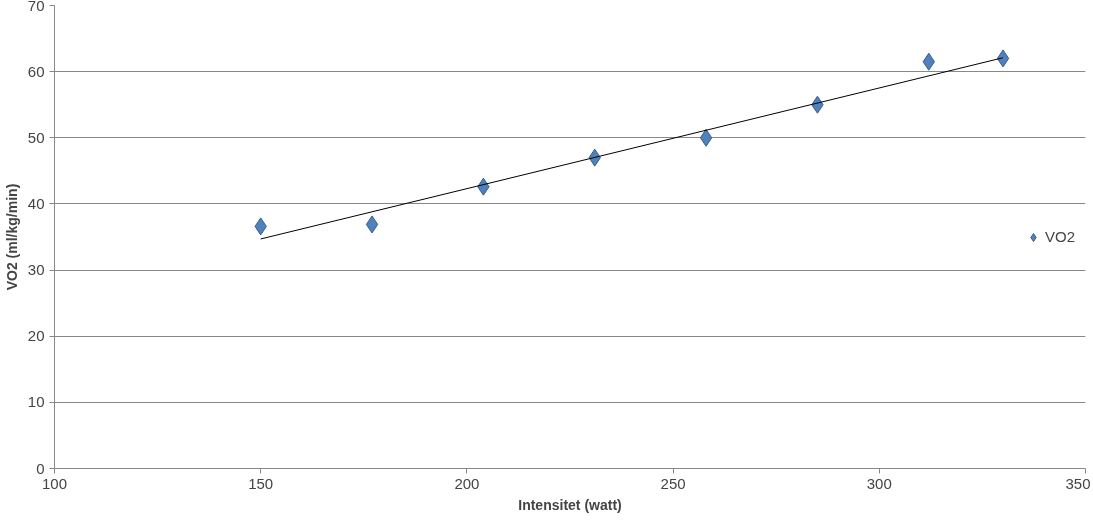 Image resolution: width=1093 pixels, height=520 pixels. What do you see at coordinates (467, 483) in the screenshot?
I see `x-tick-label: 200` at bounding box center [467, 483].